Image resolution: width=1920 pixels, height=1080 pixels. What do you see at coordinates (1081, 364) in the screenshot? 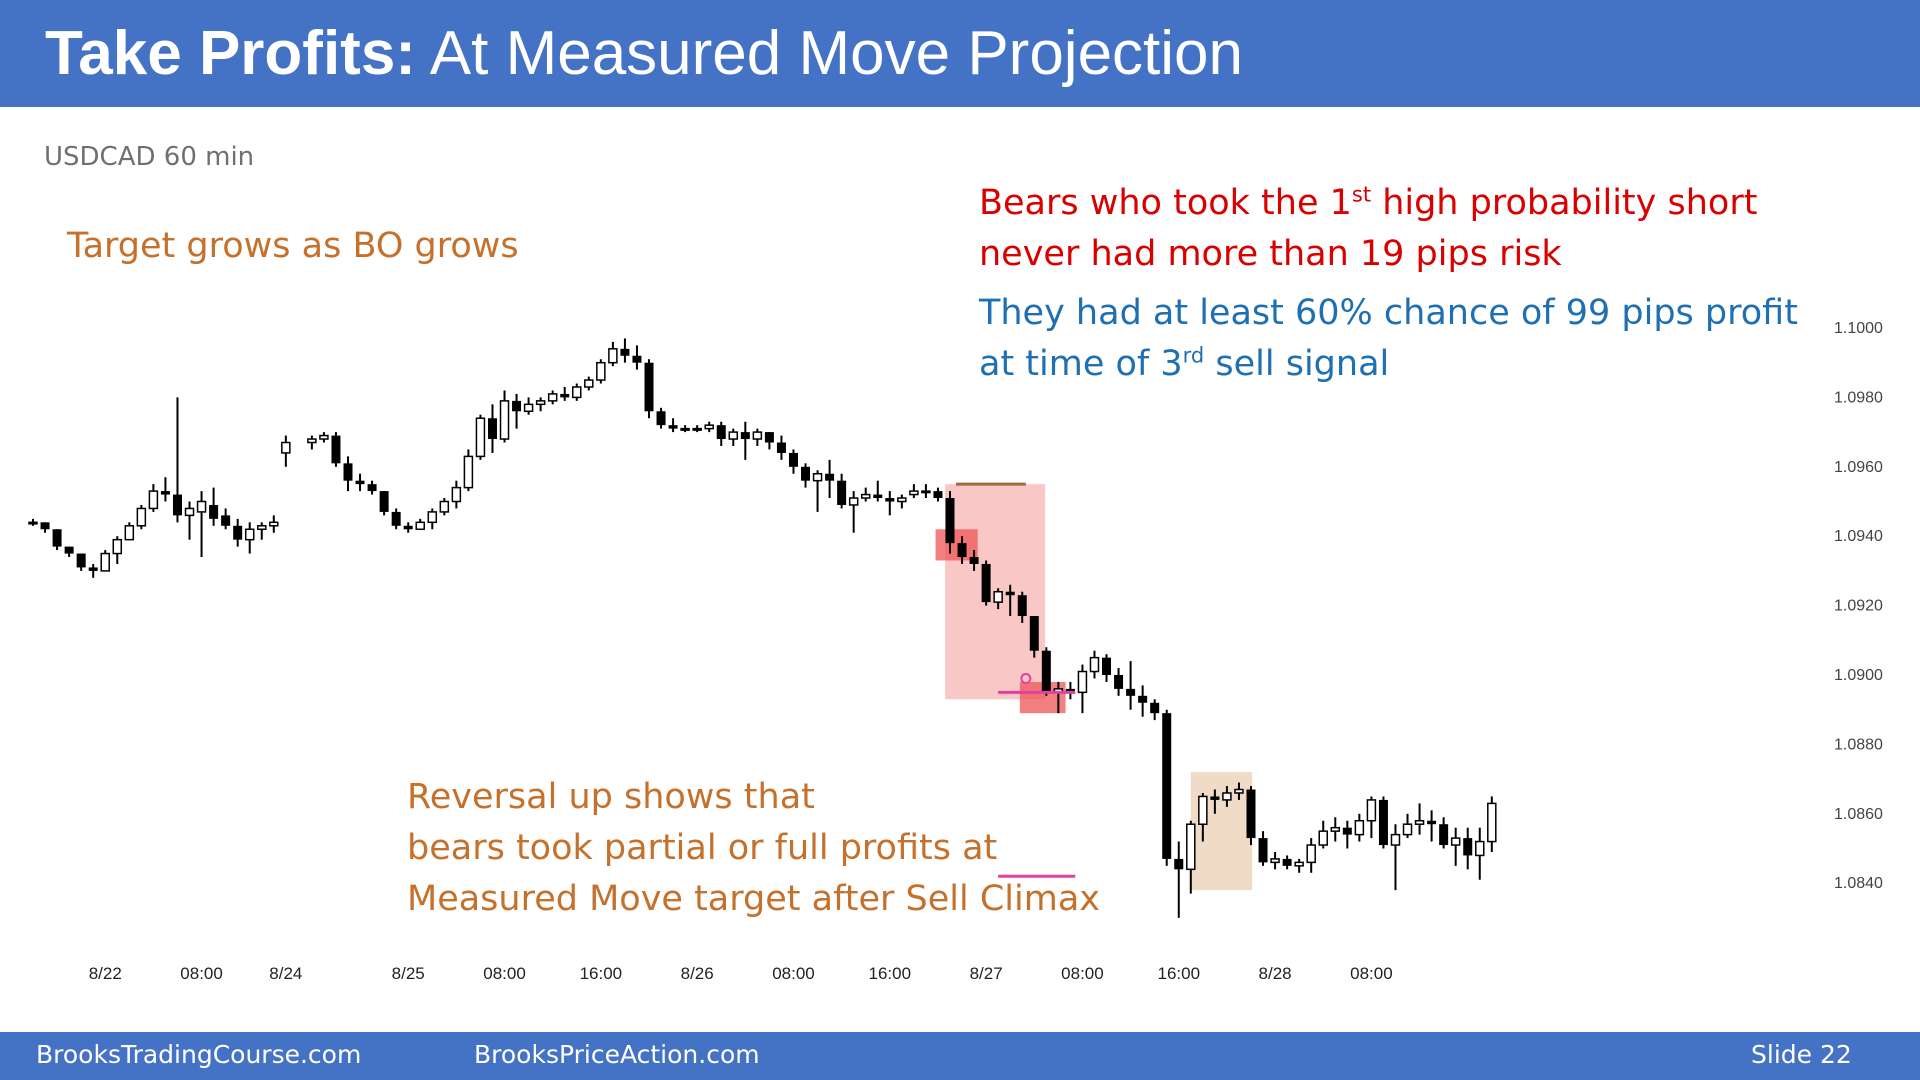
I see `chance-note-line2a: at time of 3` at bounding box center [1081, 364].